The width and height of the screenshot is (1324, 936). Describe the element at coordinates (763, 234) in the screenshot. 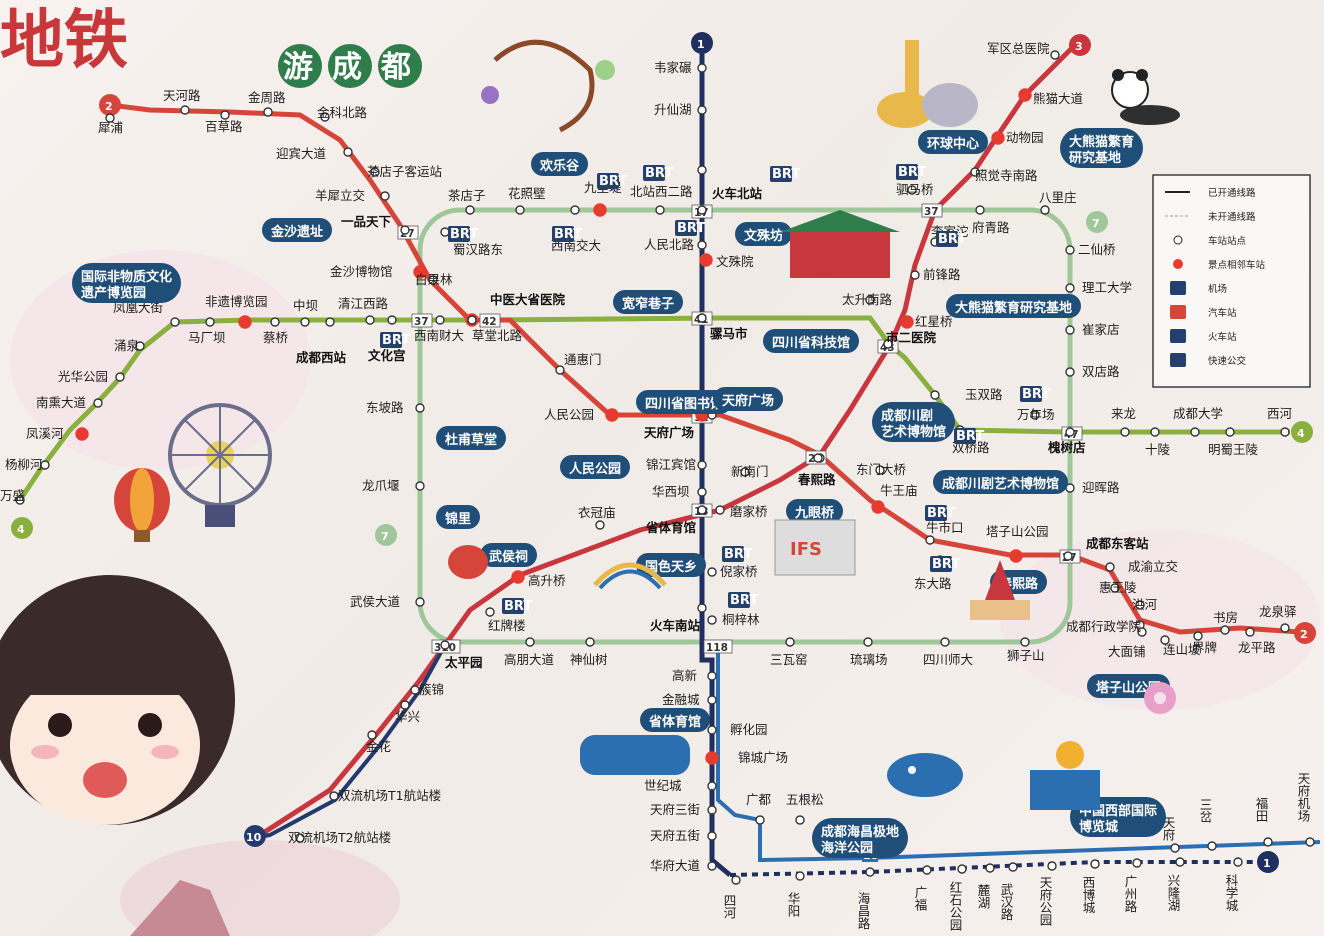

I see `attraction-bubble-4: 文殊坊` at that location.